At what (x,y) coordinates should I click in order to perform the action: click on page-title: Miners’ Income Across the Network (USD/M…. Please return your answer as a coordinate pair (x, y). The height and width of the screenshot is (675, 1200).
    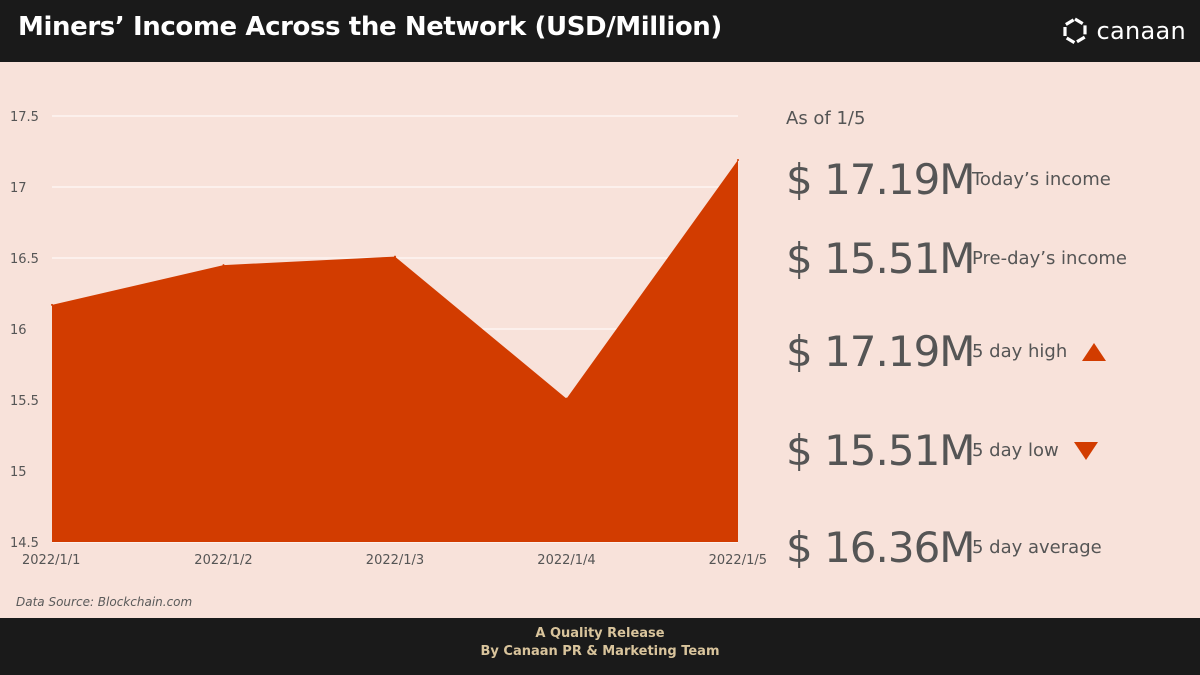
    Looking at the image, I should click on (370, 27).